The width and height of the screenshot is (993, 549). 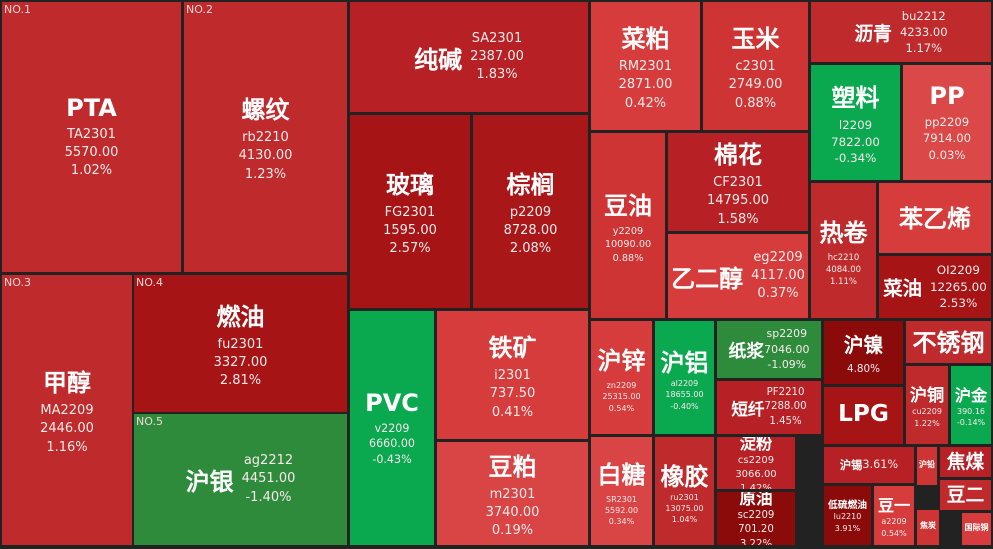 What do you see at coordinates (756, 474) in the screenshot?
I see `tile-price: 3066.00` at bounding box center [756, 474].